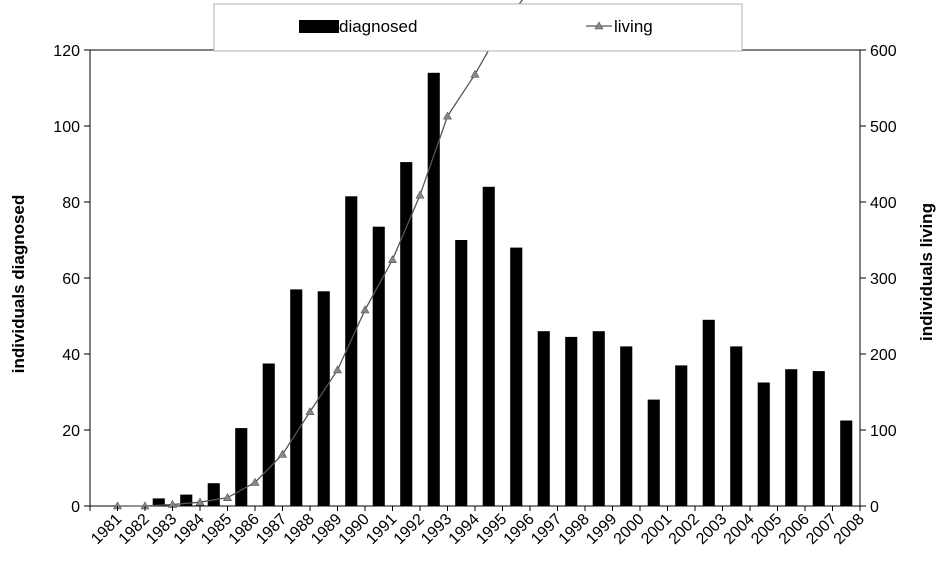  What do you see at coordinates (378, 26) in the screenshot?
I see `legend-label-diagnosed: diagnosed` at bounding box center [378, 26].